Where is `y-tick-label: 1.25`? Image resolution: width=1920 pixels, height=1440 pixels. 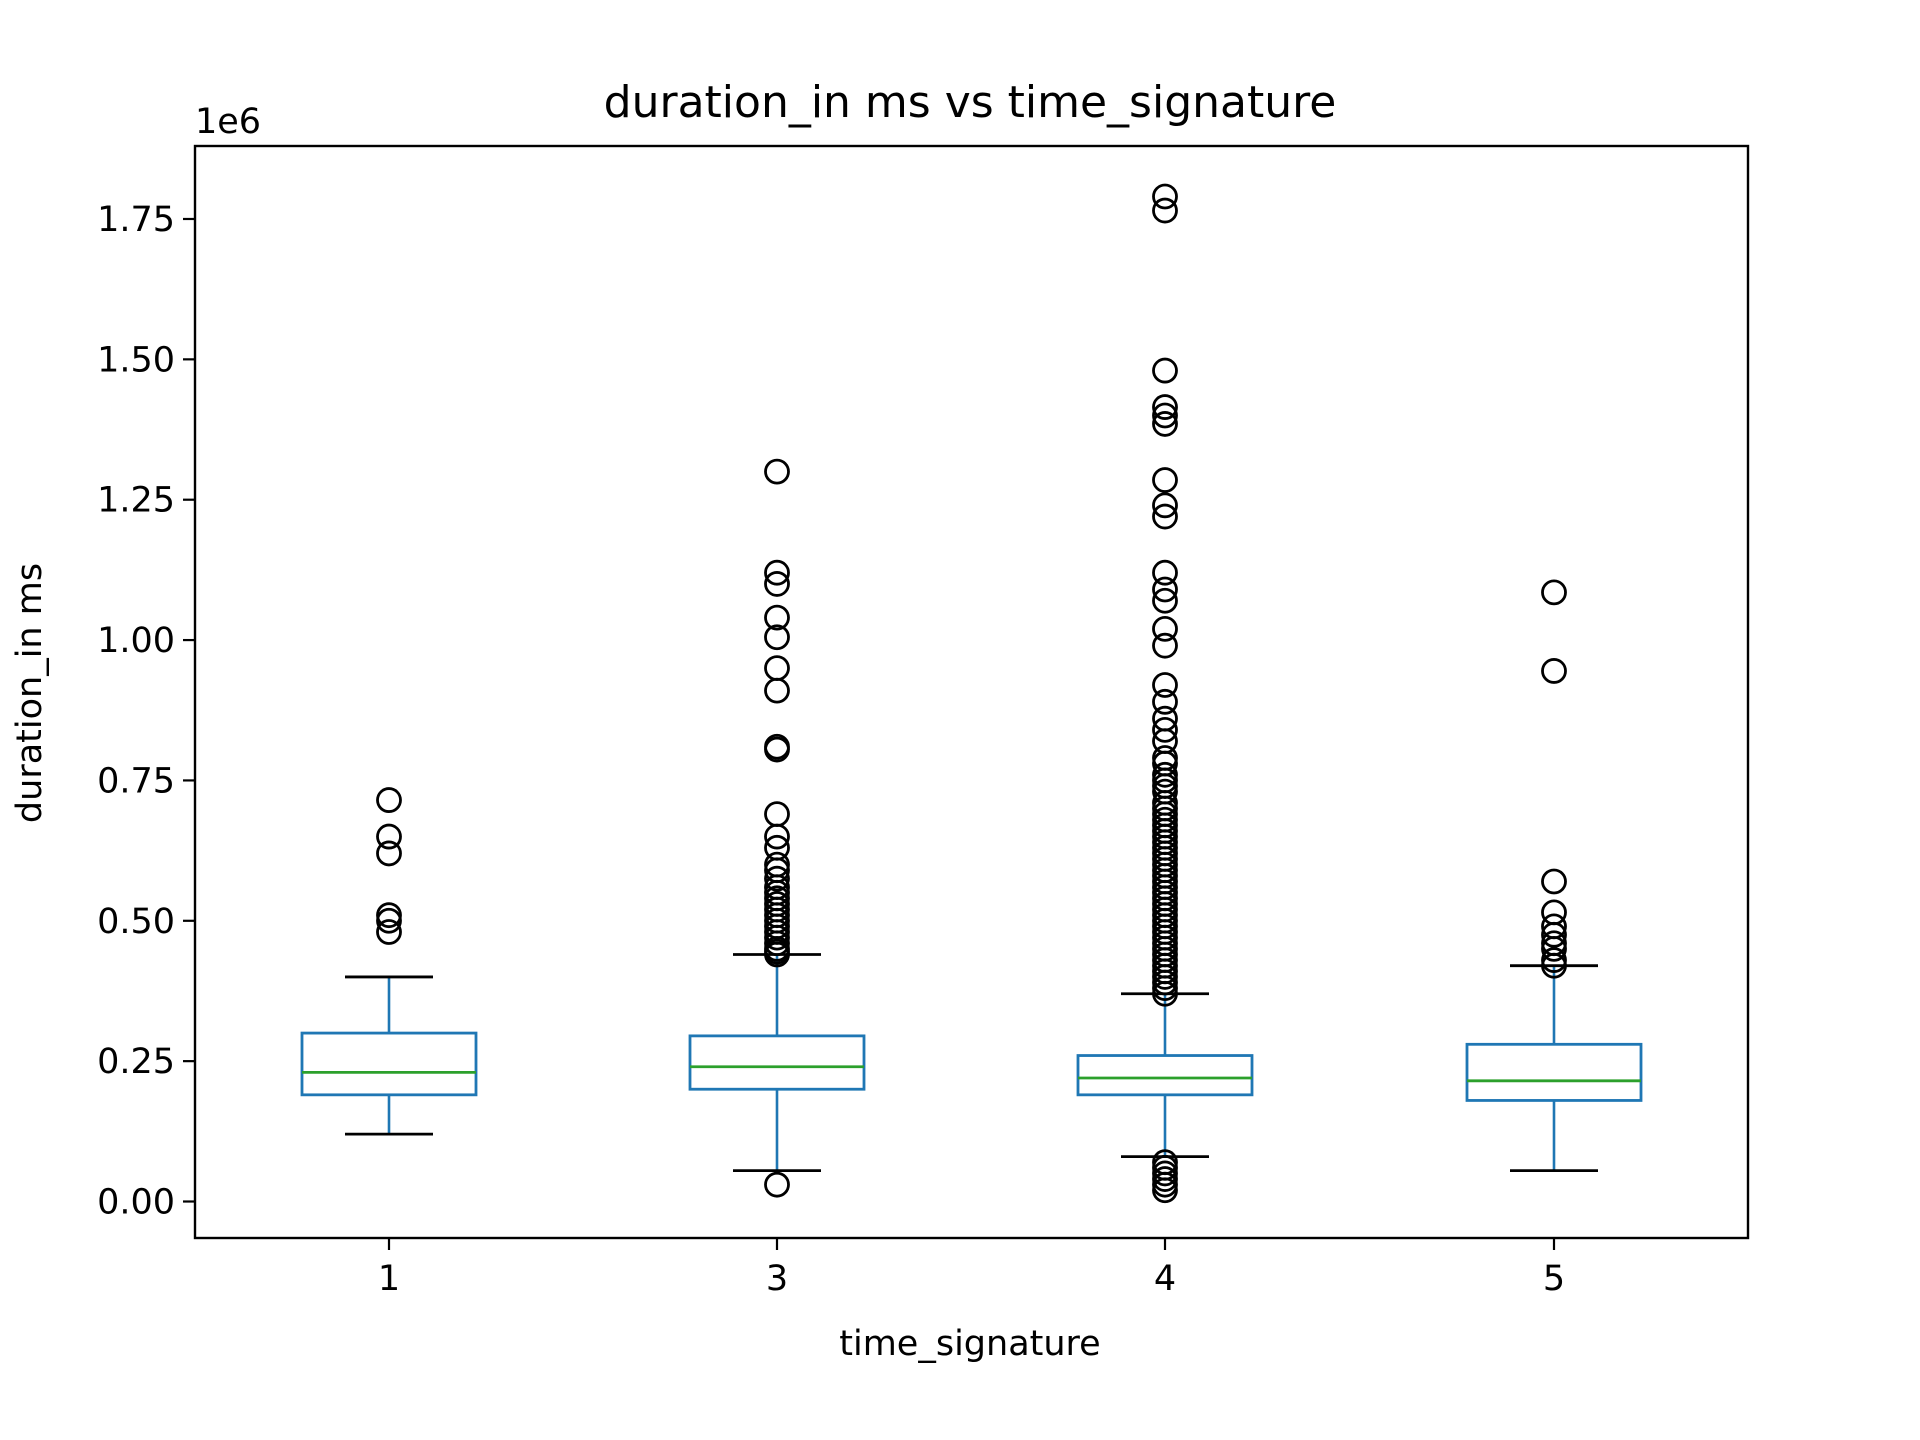
y-tick-label: 1.25 is located at coordinates (136, 501).